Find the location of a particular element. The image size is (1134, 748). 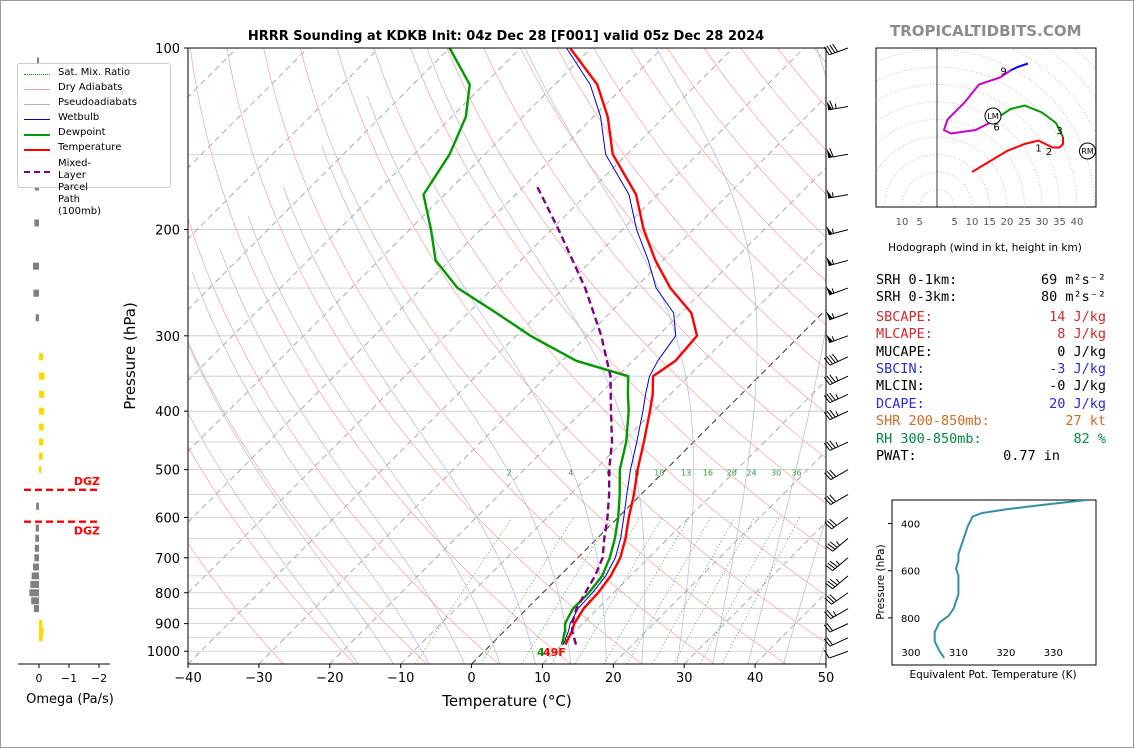

mixing-ratio-label: 30 is located at coordinates (776, 472).